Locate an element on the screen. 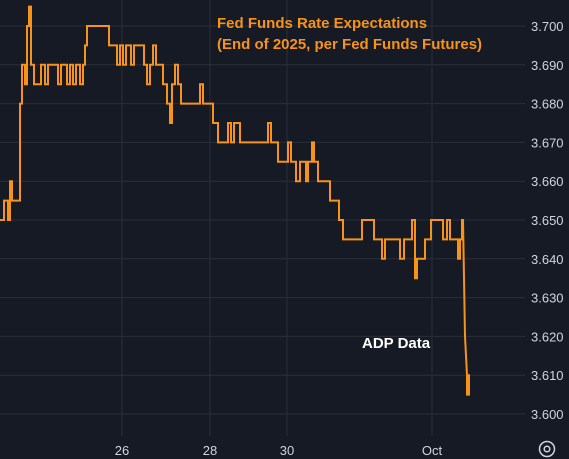  x-tick-label: Oct is located at coordinates (432, 450).